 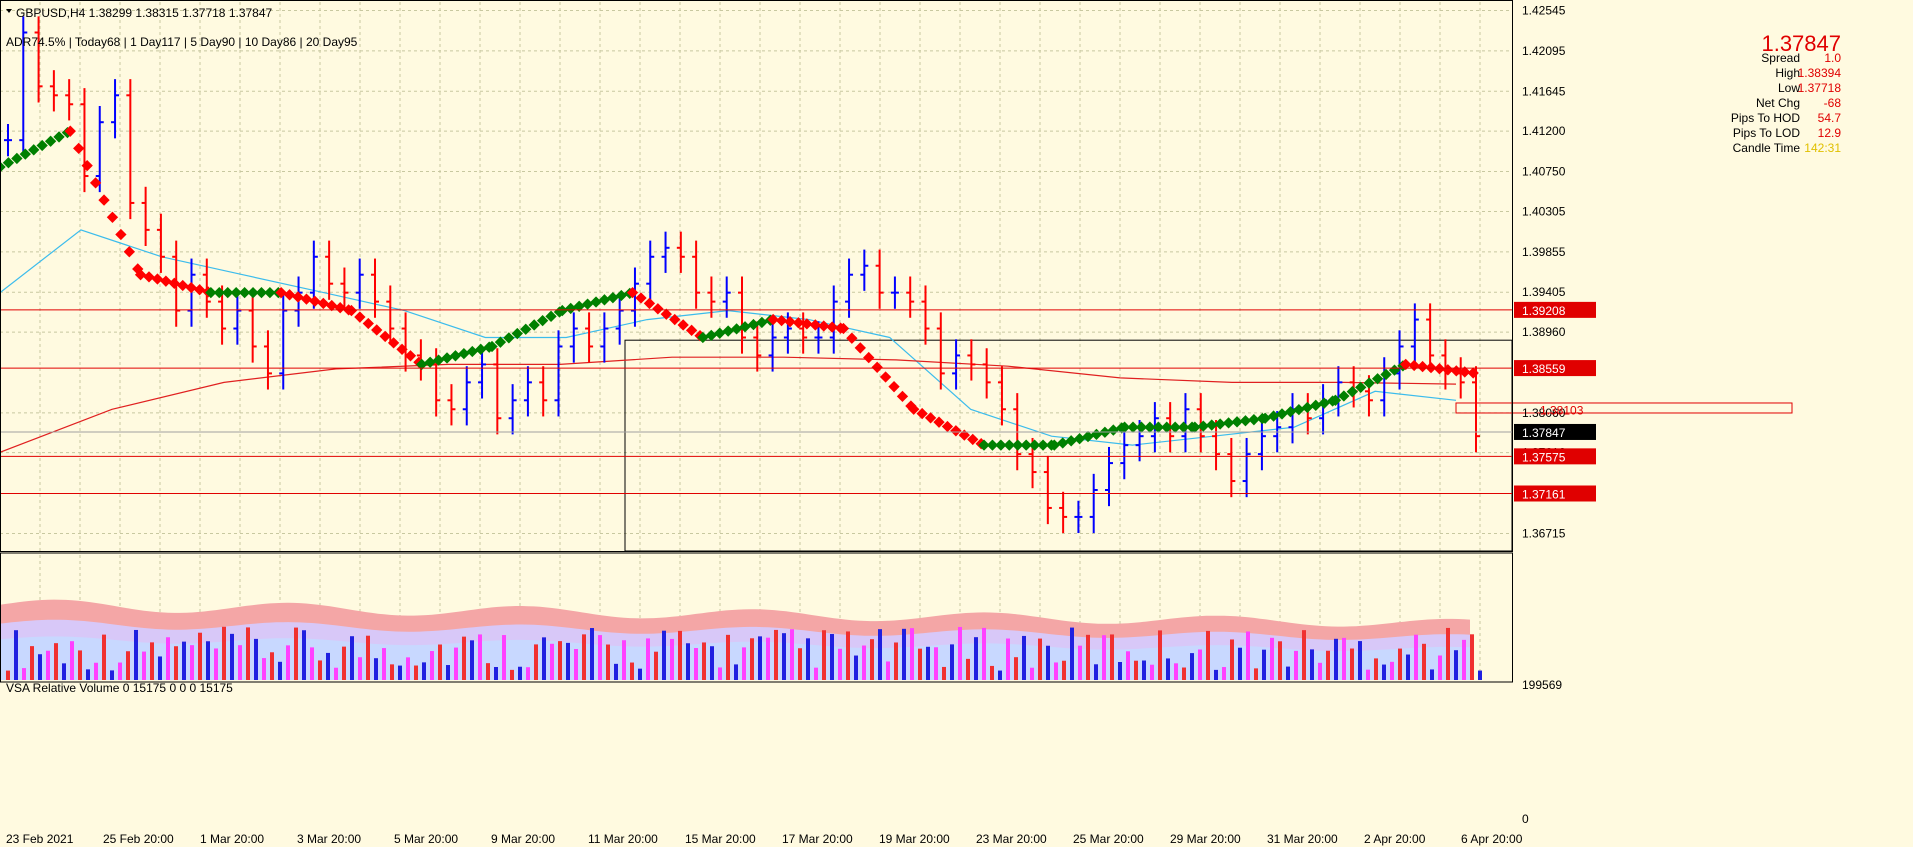 I want to click on ma-slow-line, so click(x=728, y=404).